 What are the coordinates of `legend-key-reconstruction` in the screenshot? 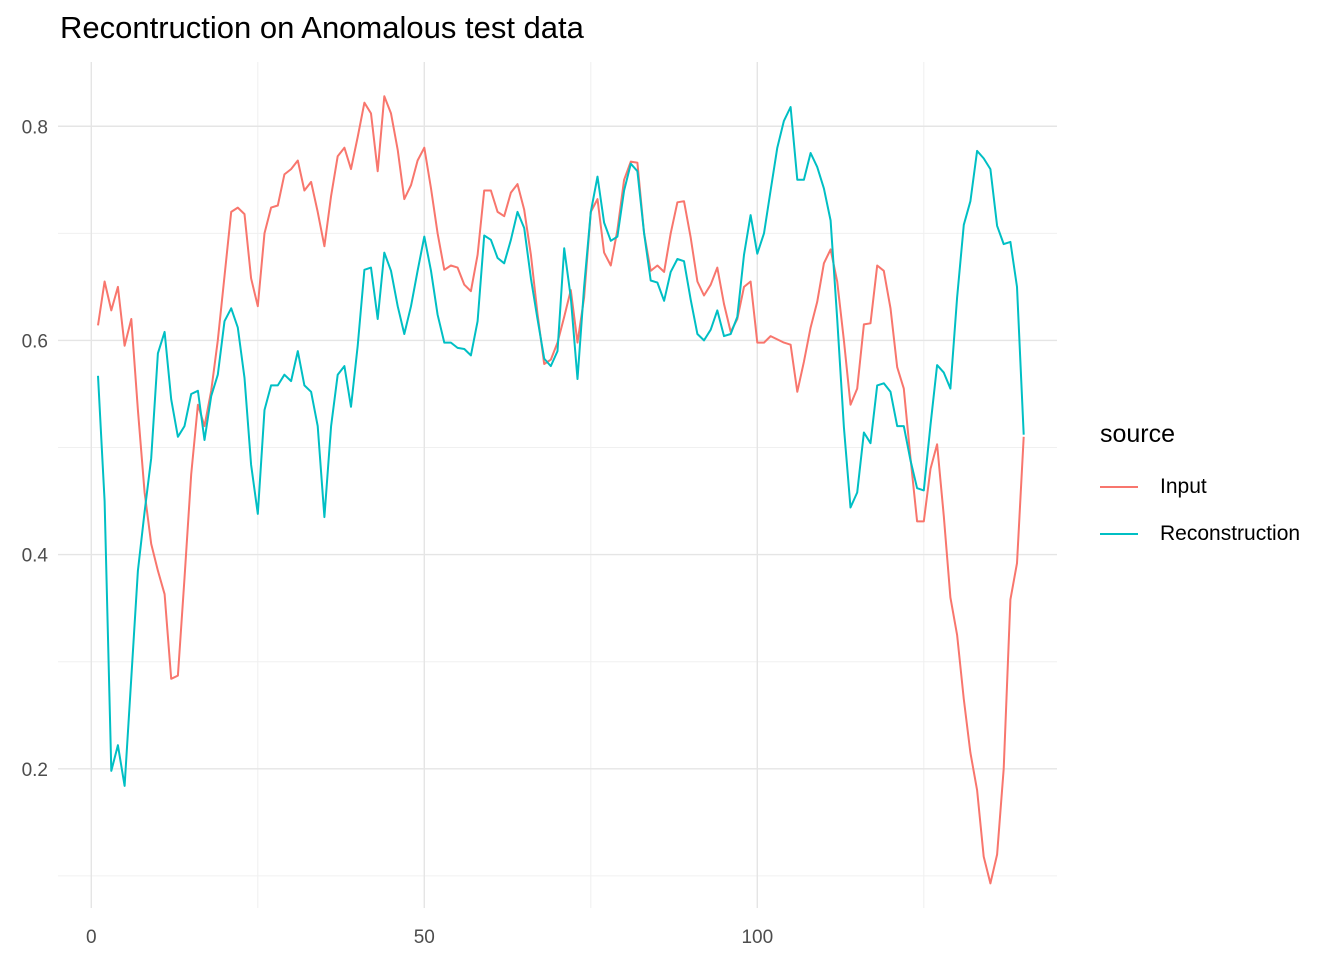 It's located at (1119, 533).